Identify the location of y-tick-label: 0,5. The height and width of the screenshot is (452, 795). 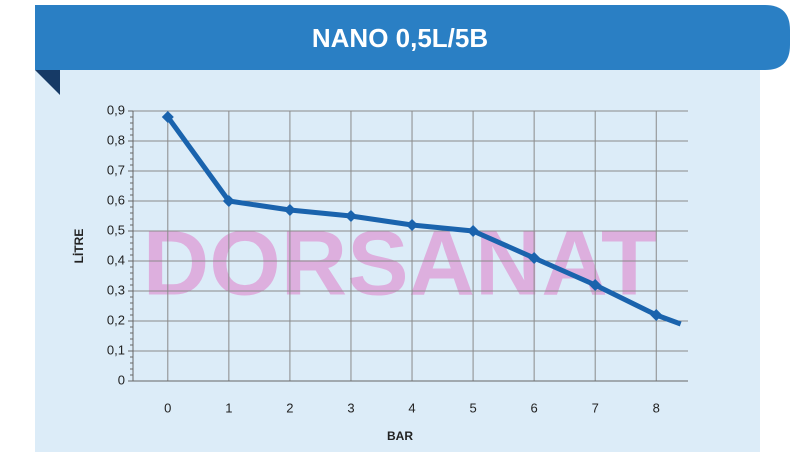
(116, 229).